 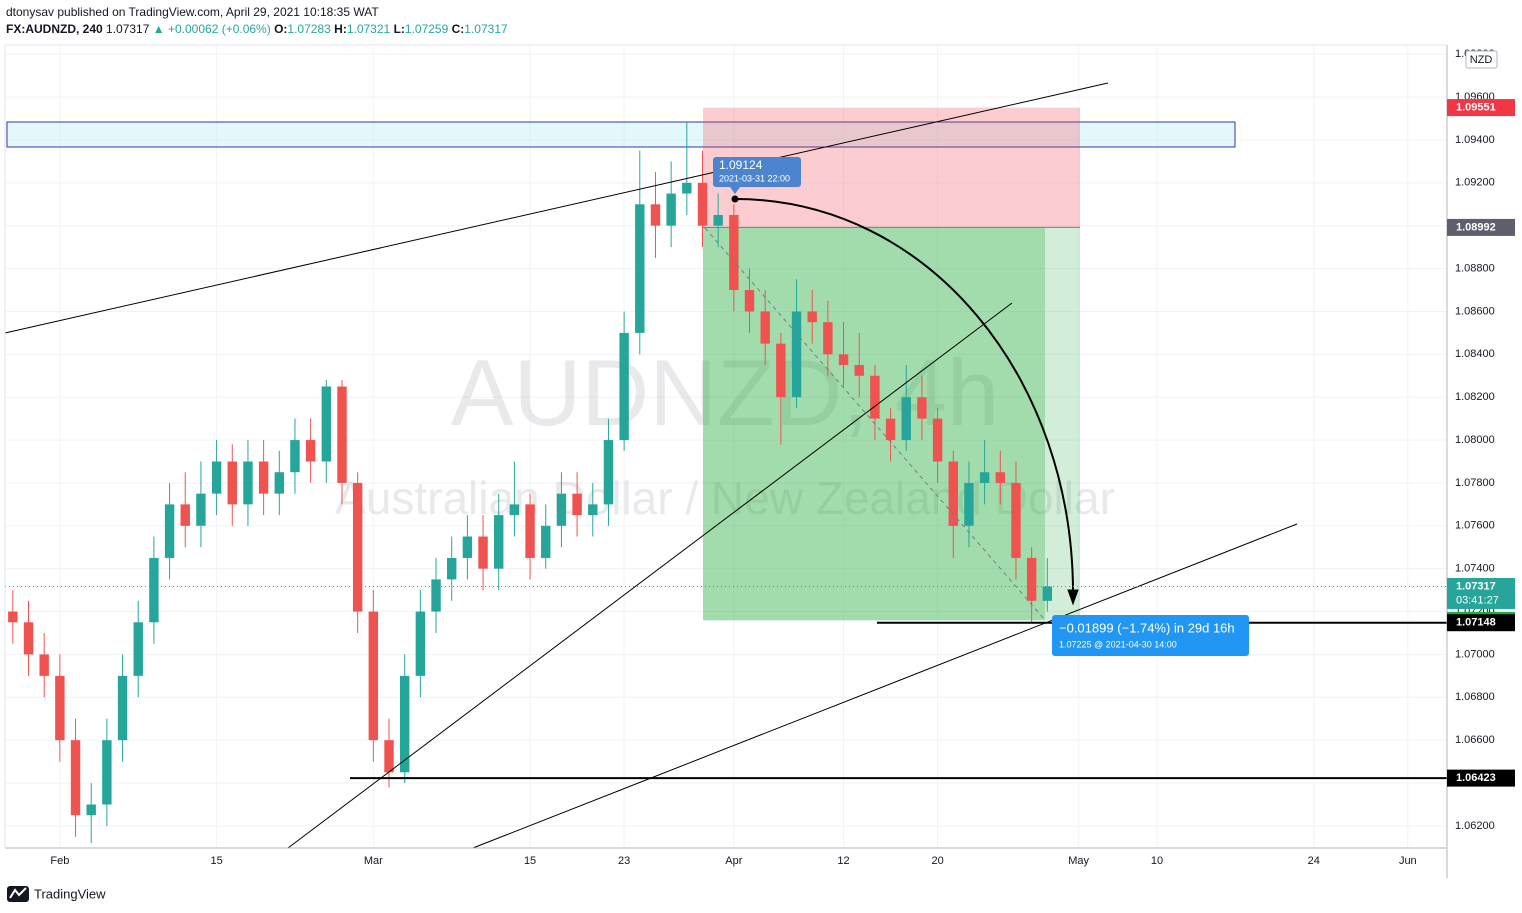 I want to click on x-tick-label: 20, so click(x=937, y=861).